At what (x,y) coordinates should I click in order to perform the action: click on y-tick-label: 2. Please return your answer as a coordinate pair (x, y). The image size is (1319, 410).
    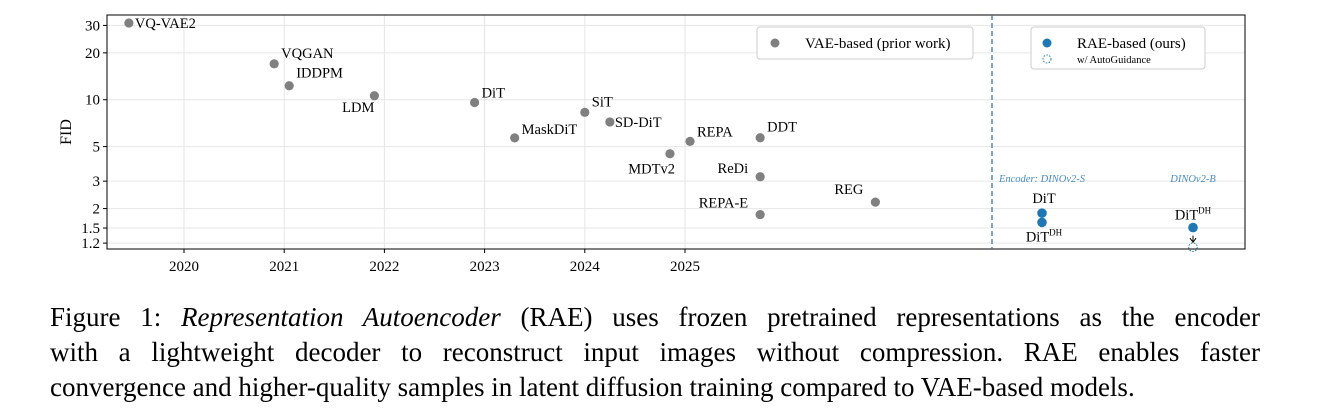
    Looking at the image, I should click on (97, 210).